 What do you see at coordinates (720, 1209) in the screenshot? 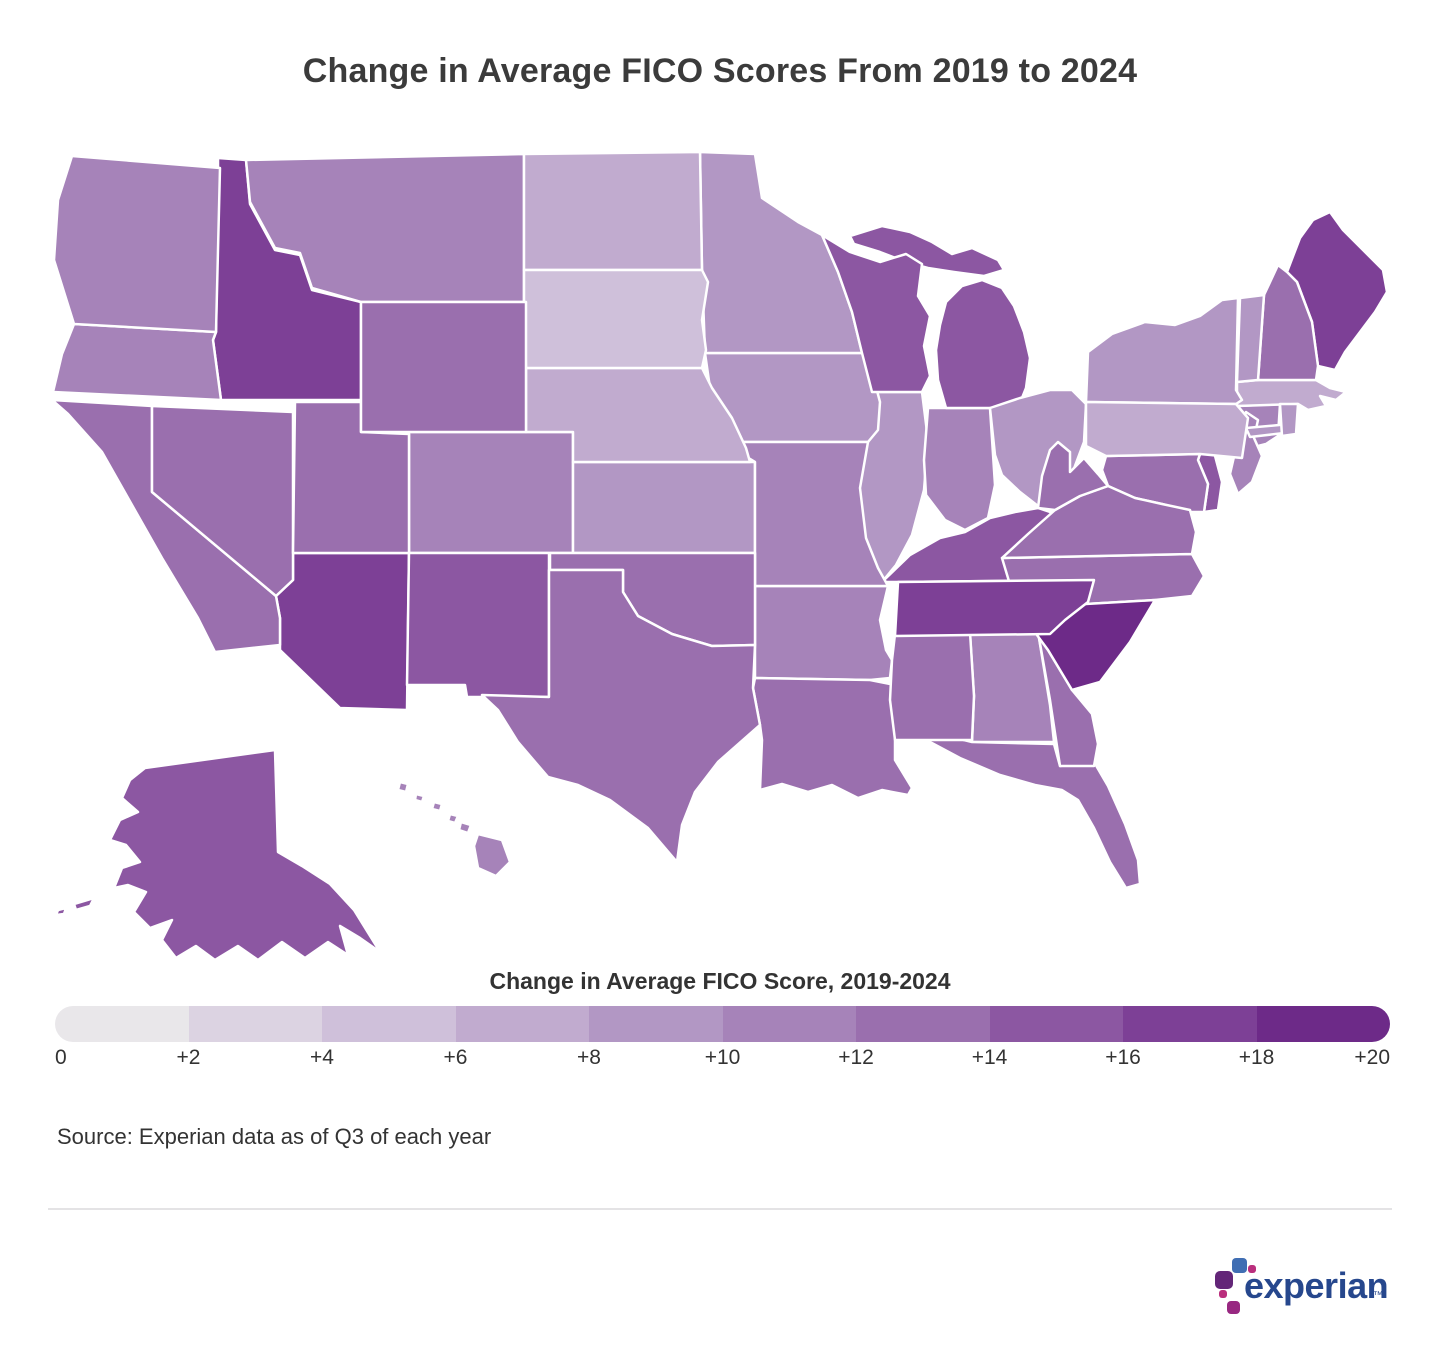
I see `divider-line` at bounding box center [720, 1209].